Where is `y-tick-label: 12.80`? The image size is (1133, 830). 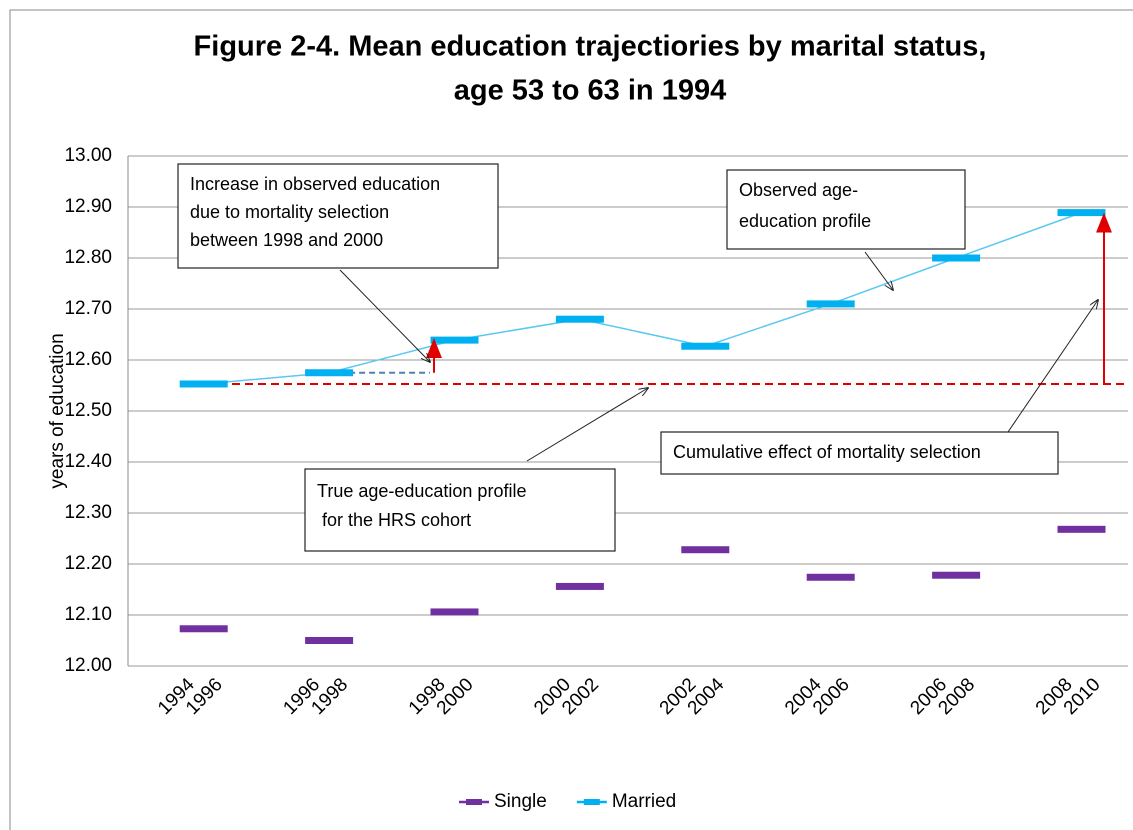
y-tick-label: 12.80 is located at coordinates (88, 257).